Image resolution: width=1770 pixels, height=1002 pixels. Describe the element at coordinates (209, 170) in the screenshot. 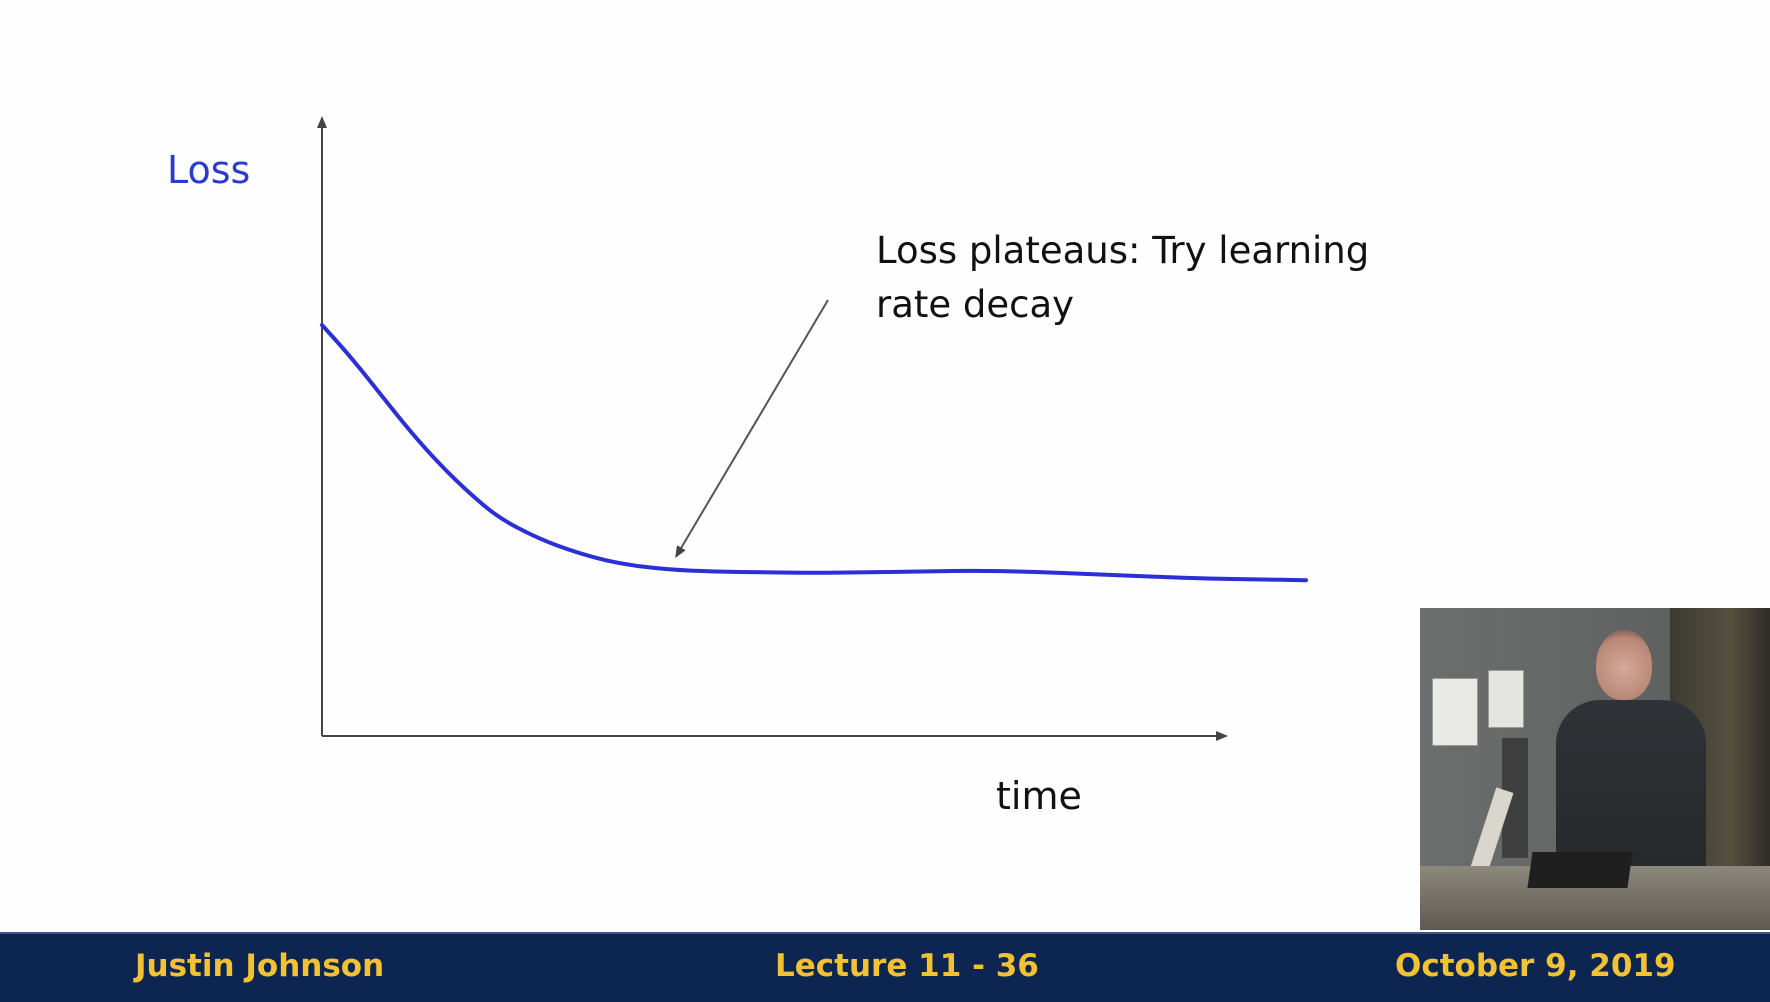

I see `y-axis-label: Loss` at that location.